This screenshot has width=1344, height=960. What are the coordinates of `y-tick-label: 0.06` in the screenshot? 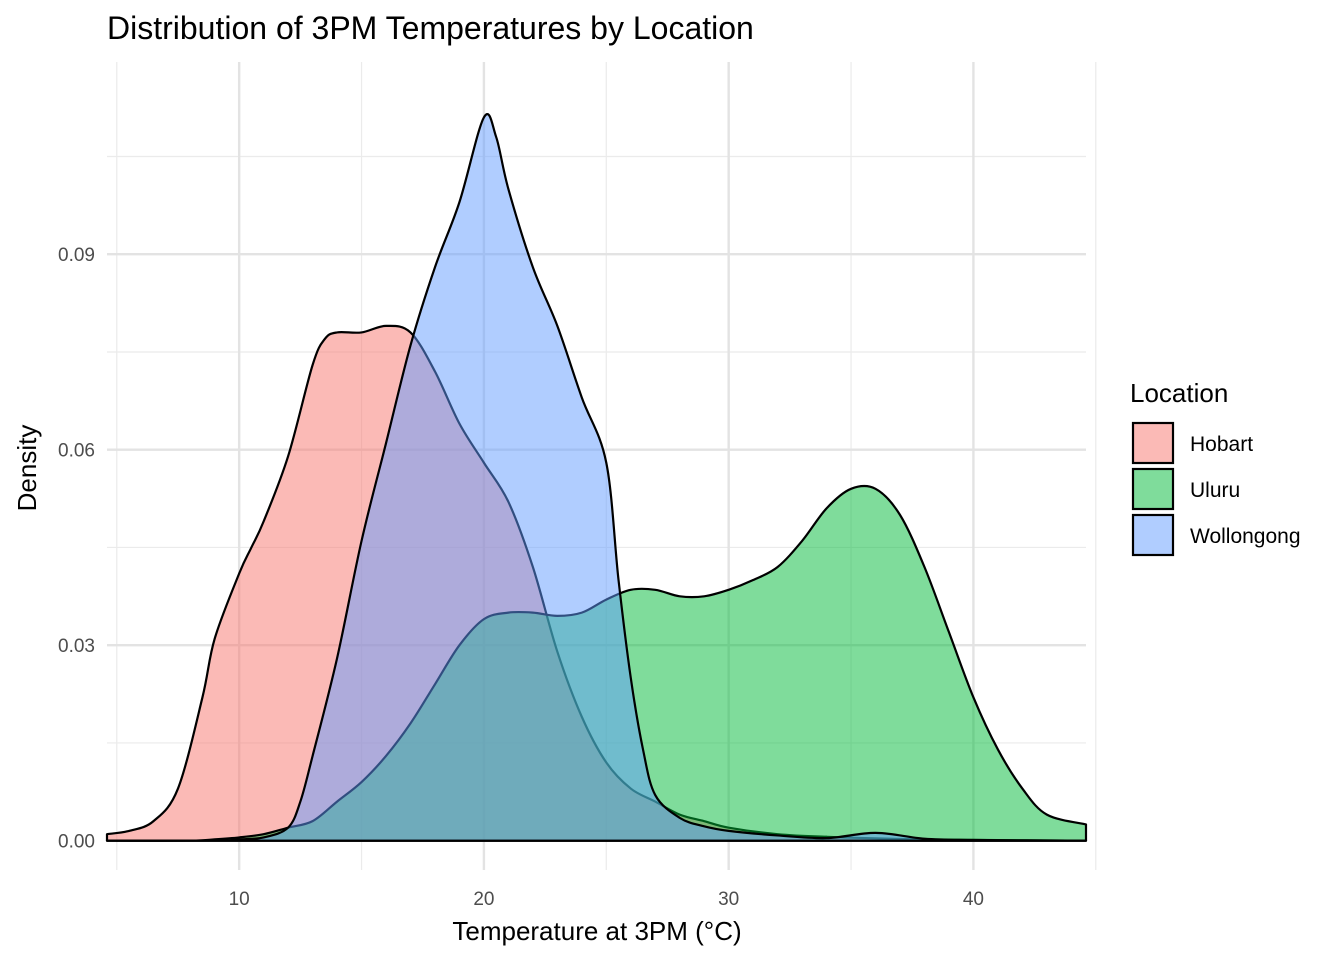 It's located at (76, 451).